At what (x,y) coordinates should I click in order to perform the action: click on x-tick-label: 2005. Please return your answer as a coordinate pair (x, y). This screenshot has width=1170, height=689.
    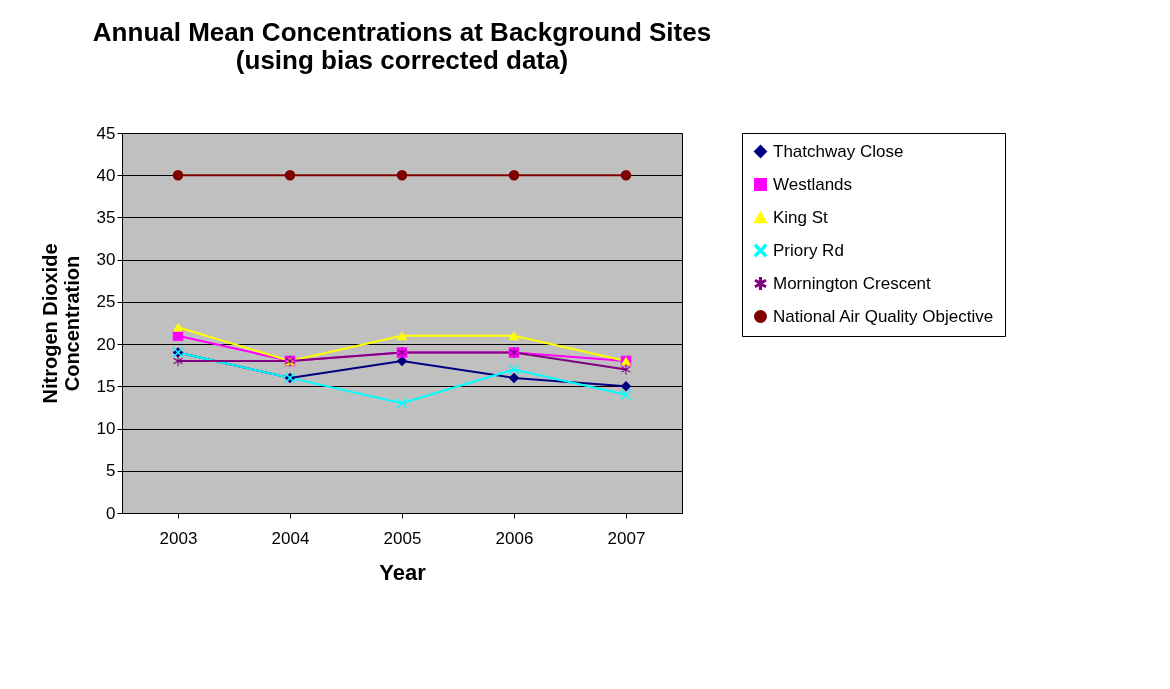
    Looking at the image, I should click on (402, 538).